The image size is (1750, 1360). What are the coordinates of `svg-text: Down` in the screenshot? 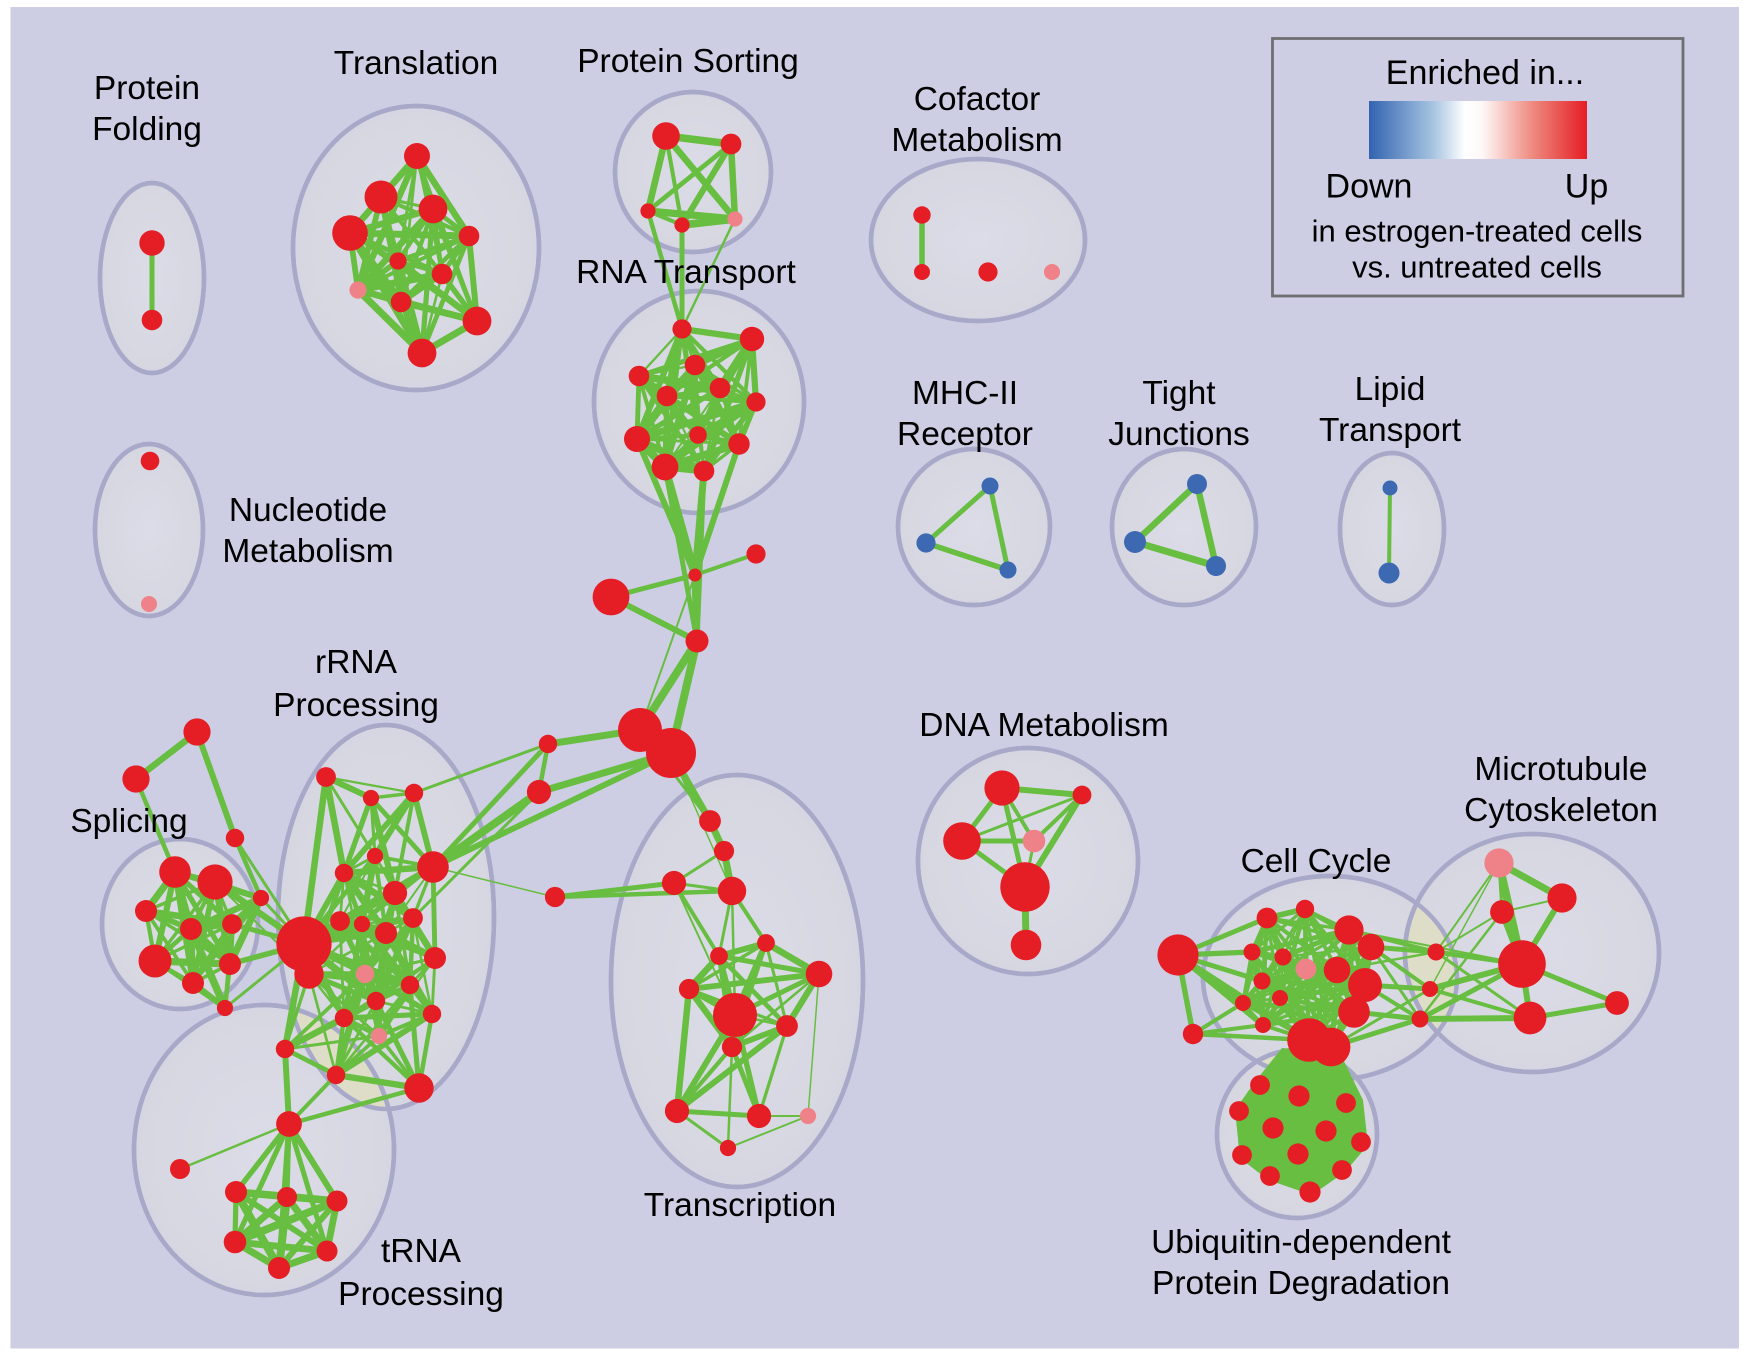 It's located at (1369, 187).